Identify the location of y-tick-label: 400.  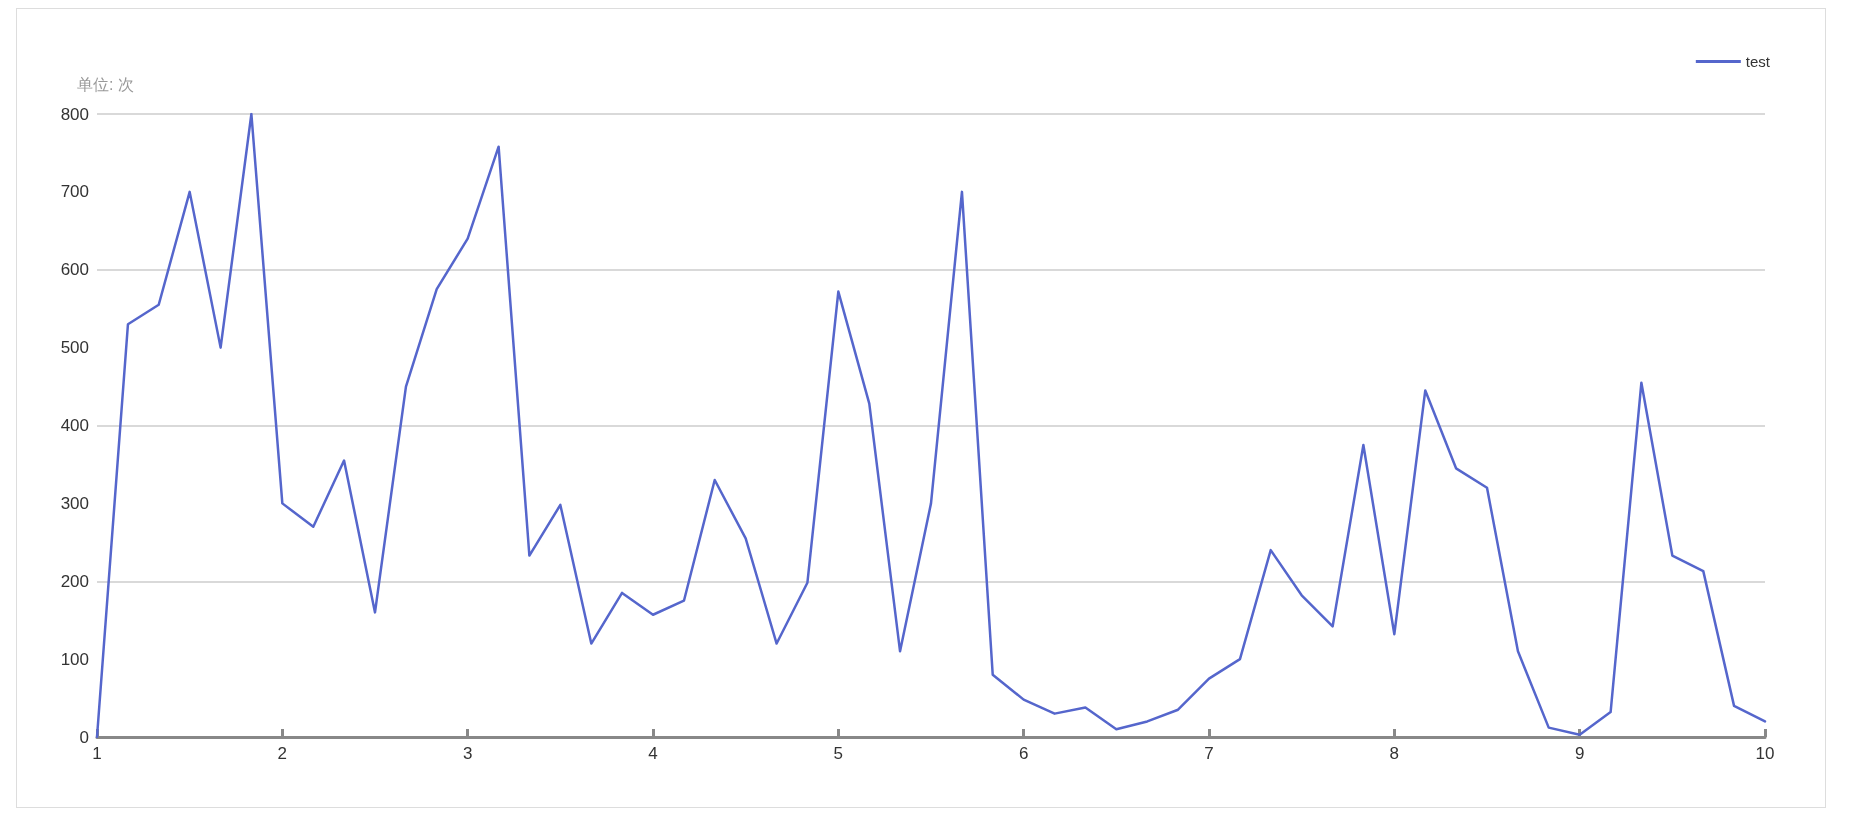
(74, 425).